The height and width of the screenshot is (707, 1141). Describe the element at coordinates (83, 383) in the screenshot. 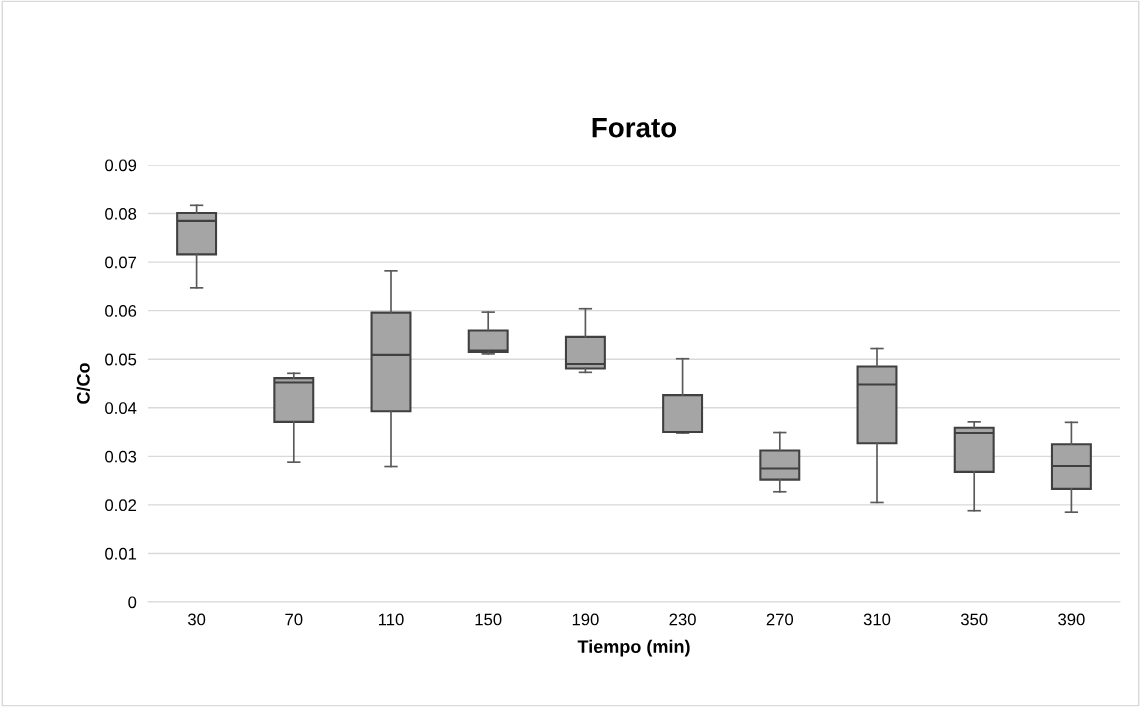

I see `y-axis-title: C/Co` at that location.